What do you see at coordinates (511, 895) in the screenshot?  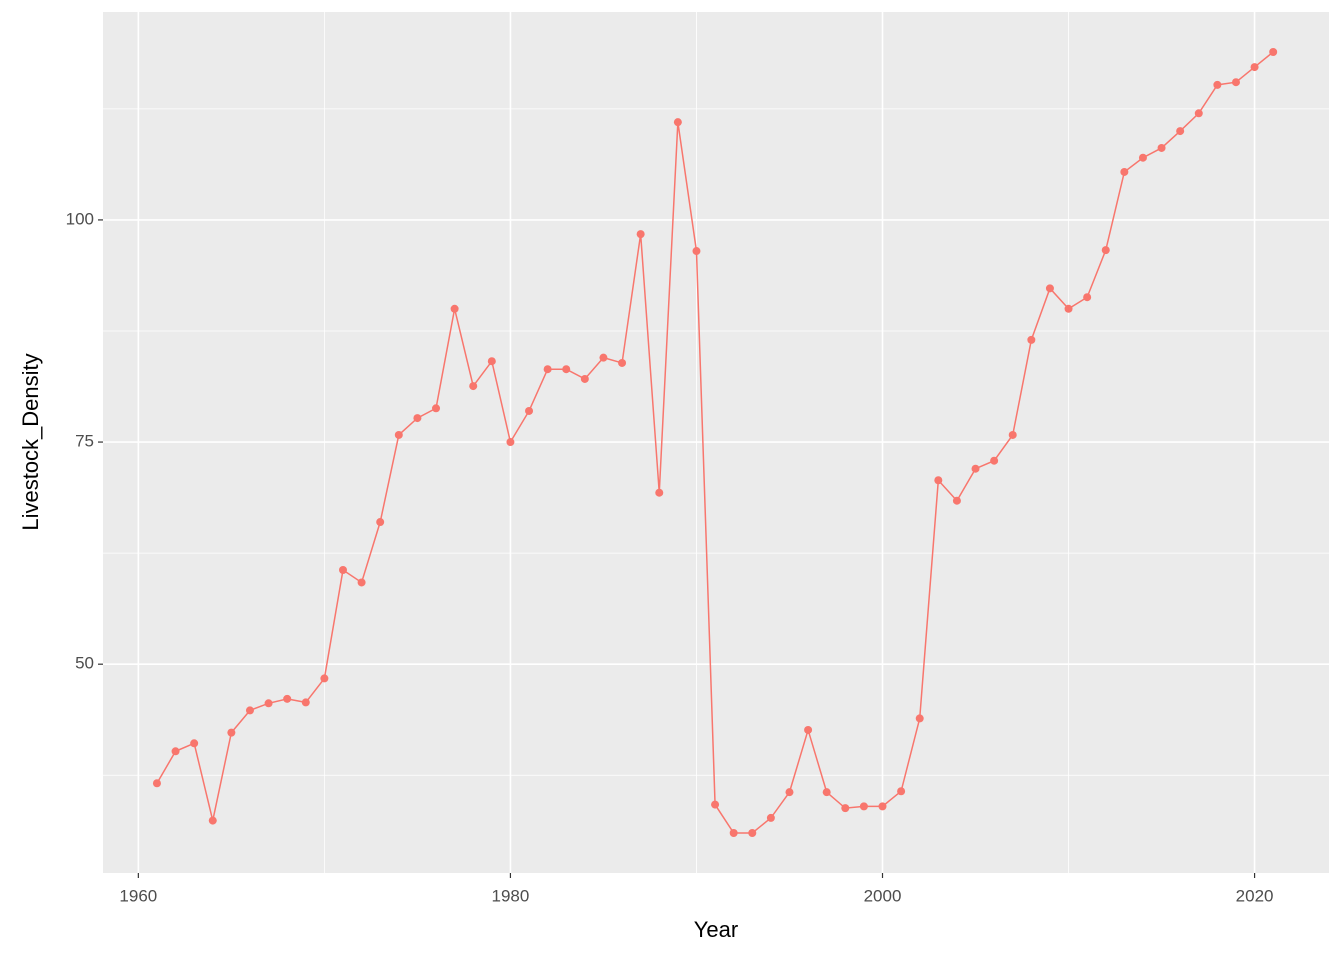 I see `x-tick-label: 1980` at bounding box center [511, 895].